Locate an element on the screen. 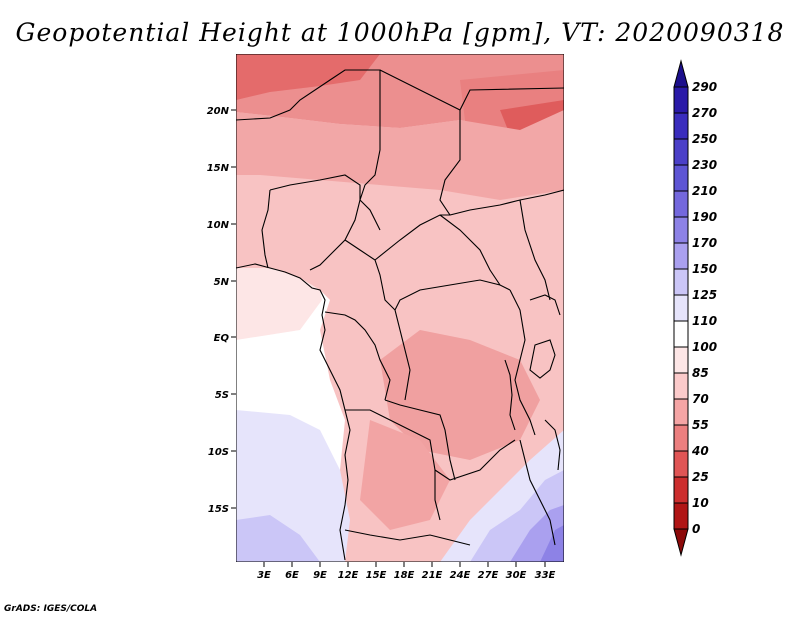 This screenshot has height=618, width=800. colorbar-label: 125 is located at coordinates (704, 295).